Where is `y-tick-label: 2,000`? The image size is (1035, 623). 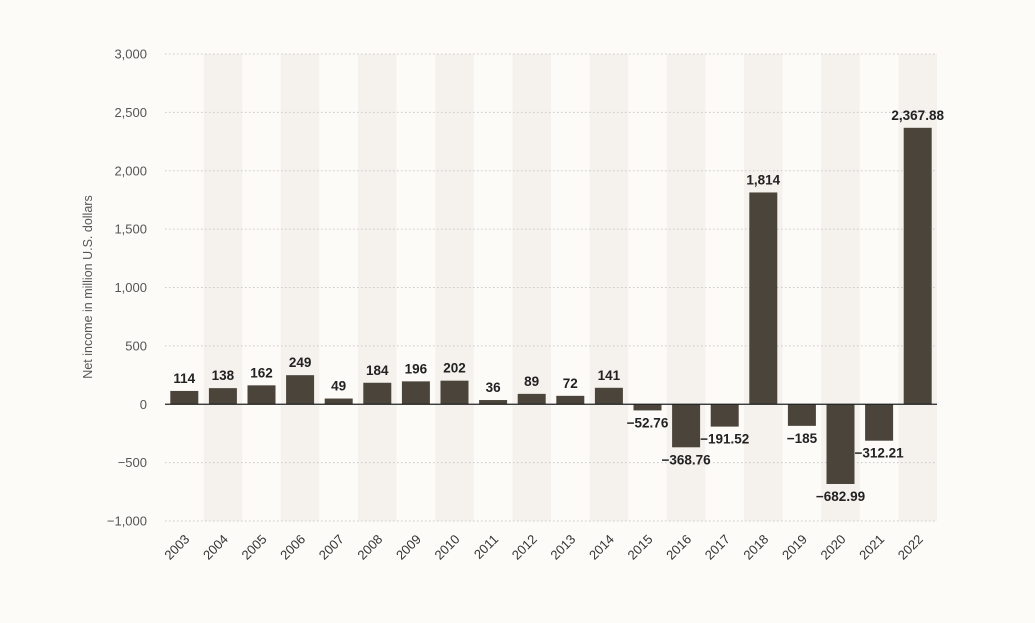
y-tick-label: 2,000 is located at coordinates (130, 170).